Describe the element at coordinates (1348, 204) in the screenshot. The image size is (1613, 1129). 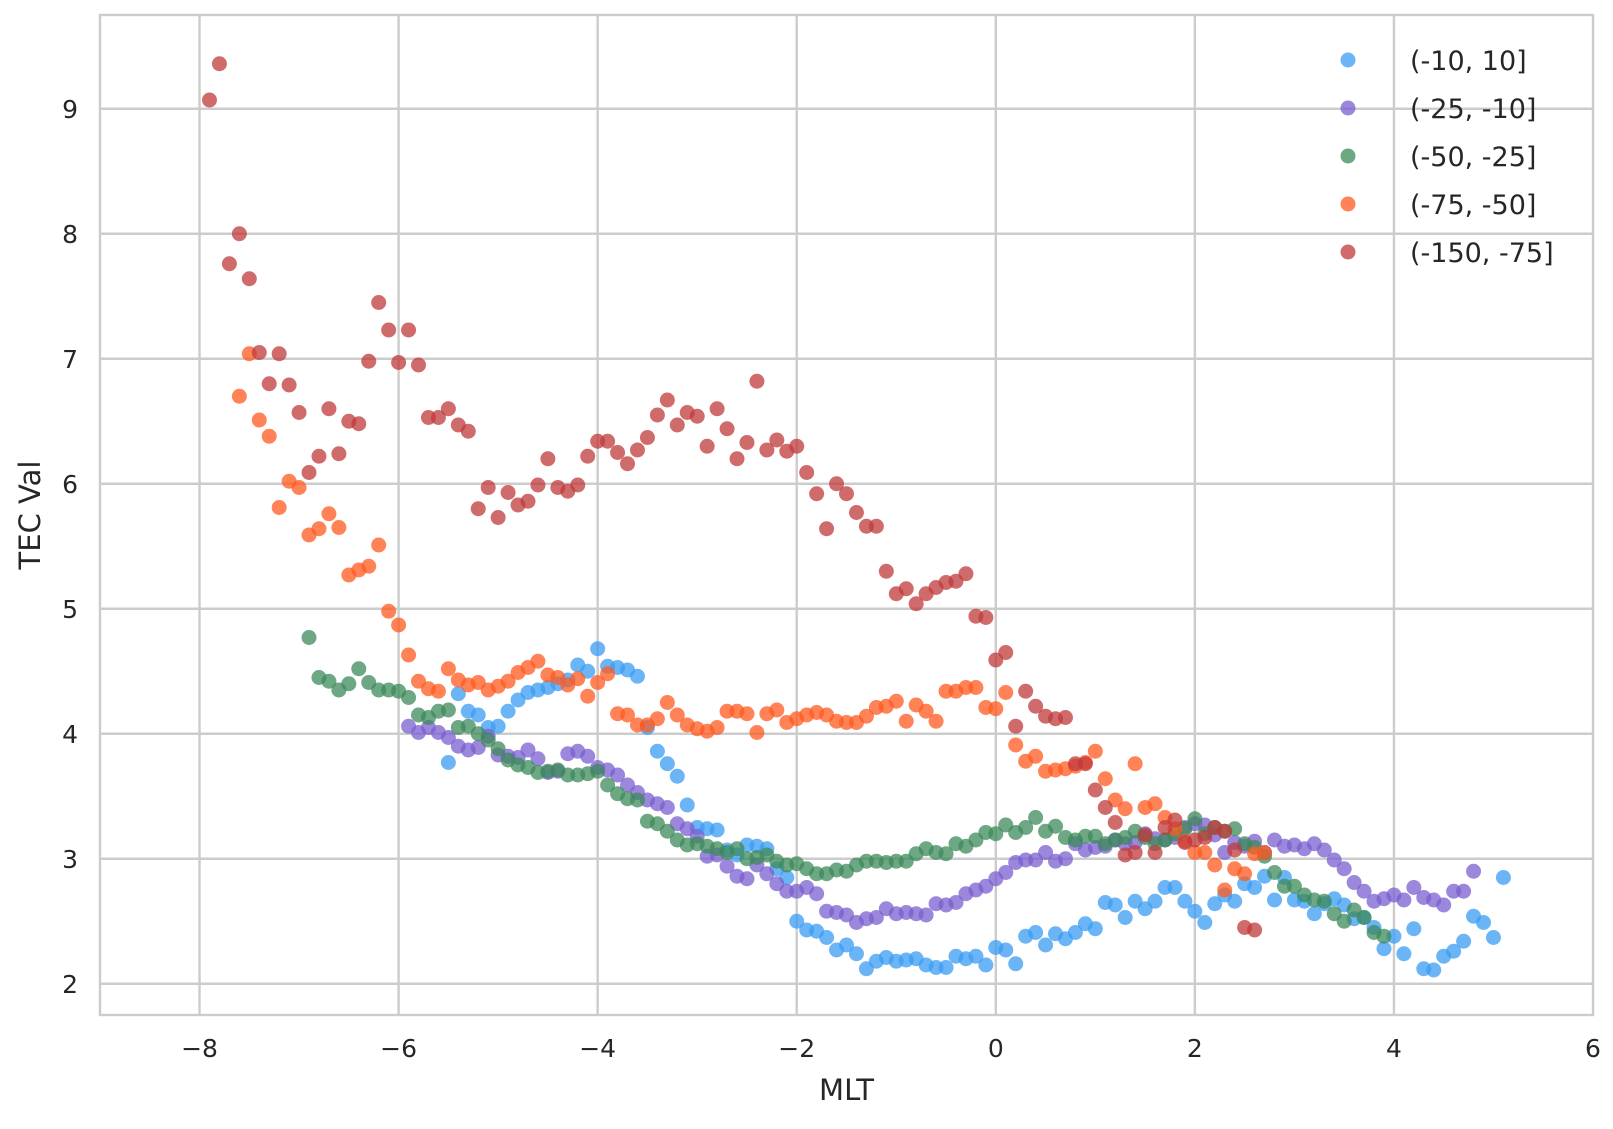
I see `legend-marker` at that location.